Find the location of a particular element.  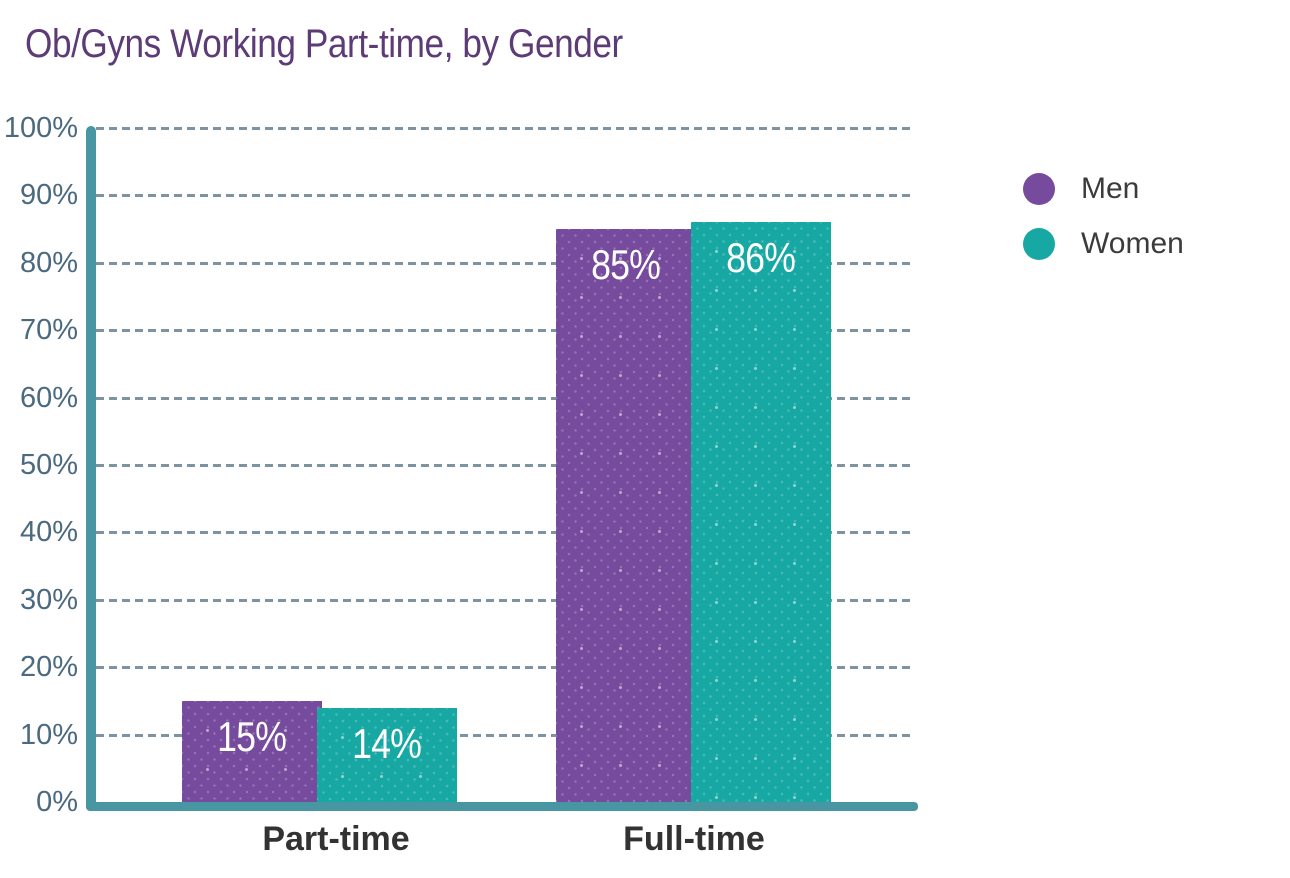

bar-women-part-time: 14% is located at coordinates (387, 754).